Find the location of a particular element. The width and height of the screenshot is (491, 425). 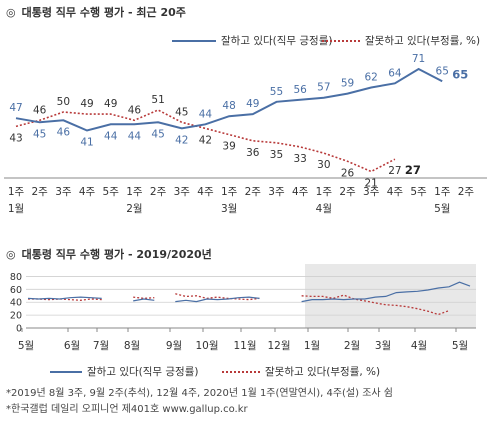

chart2-y-tick-label: 60 is located at coordinates (16, 290).